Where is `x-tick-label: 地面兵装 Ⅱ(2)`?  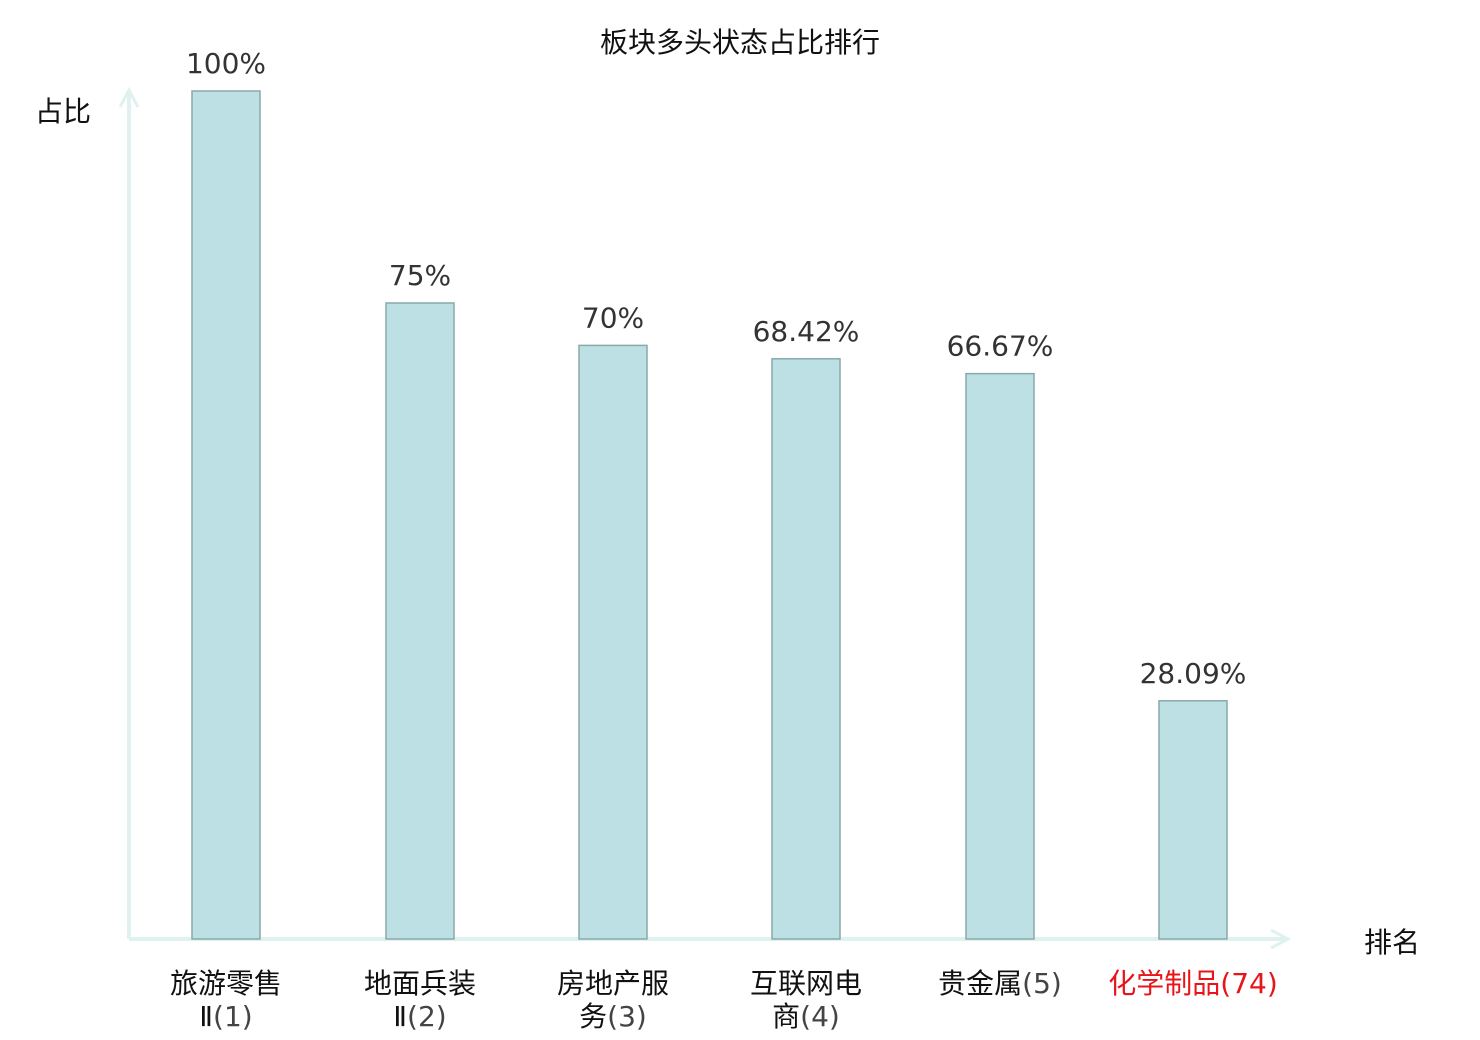 x-tick-label: 地面兵装 Ⅱ(2) is located at coordinates (420, 1000).